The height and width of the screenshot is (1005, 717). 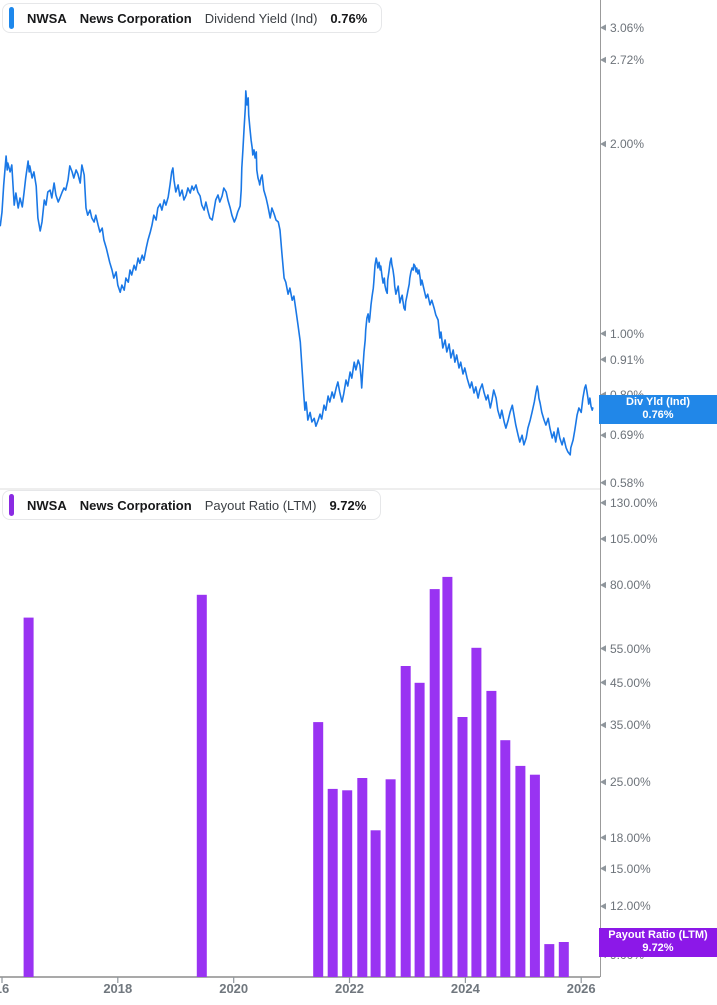 I want to click on y-axis-label: 18.00%, so click(x=630, y=837).